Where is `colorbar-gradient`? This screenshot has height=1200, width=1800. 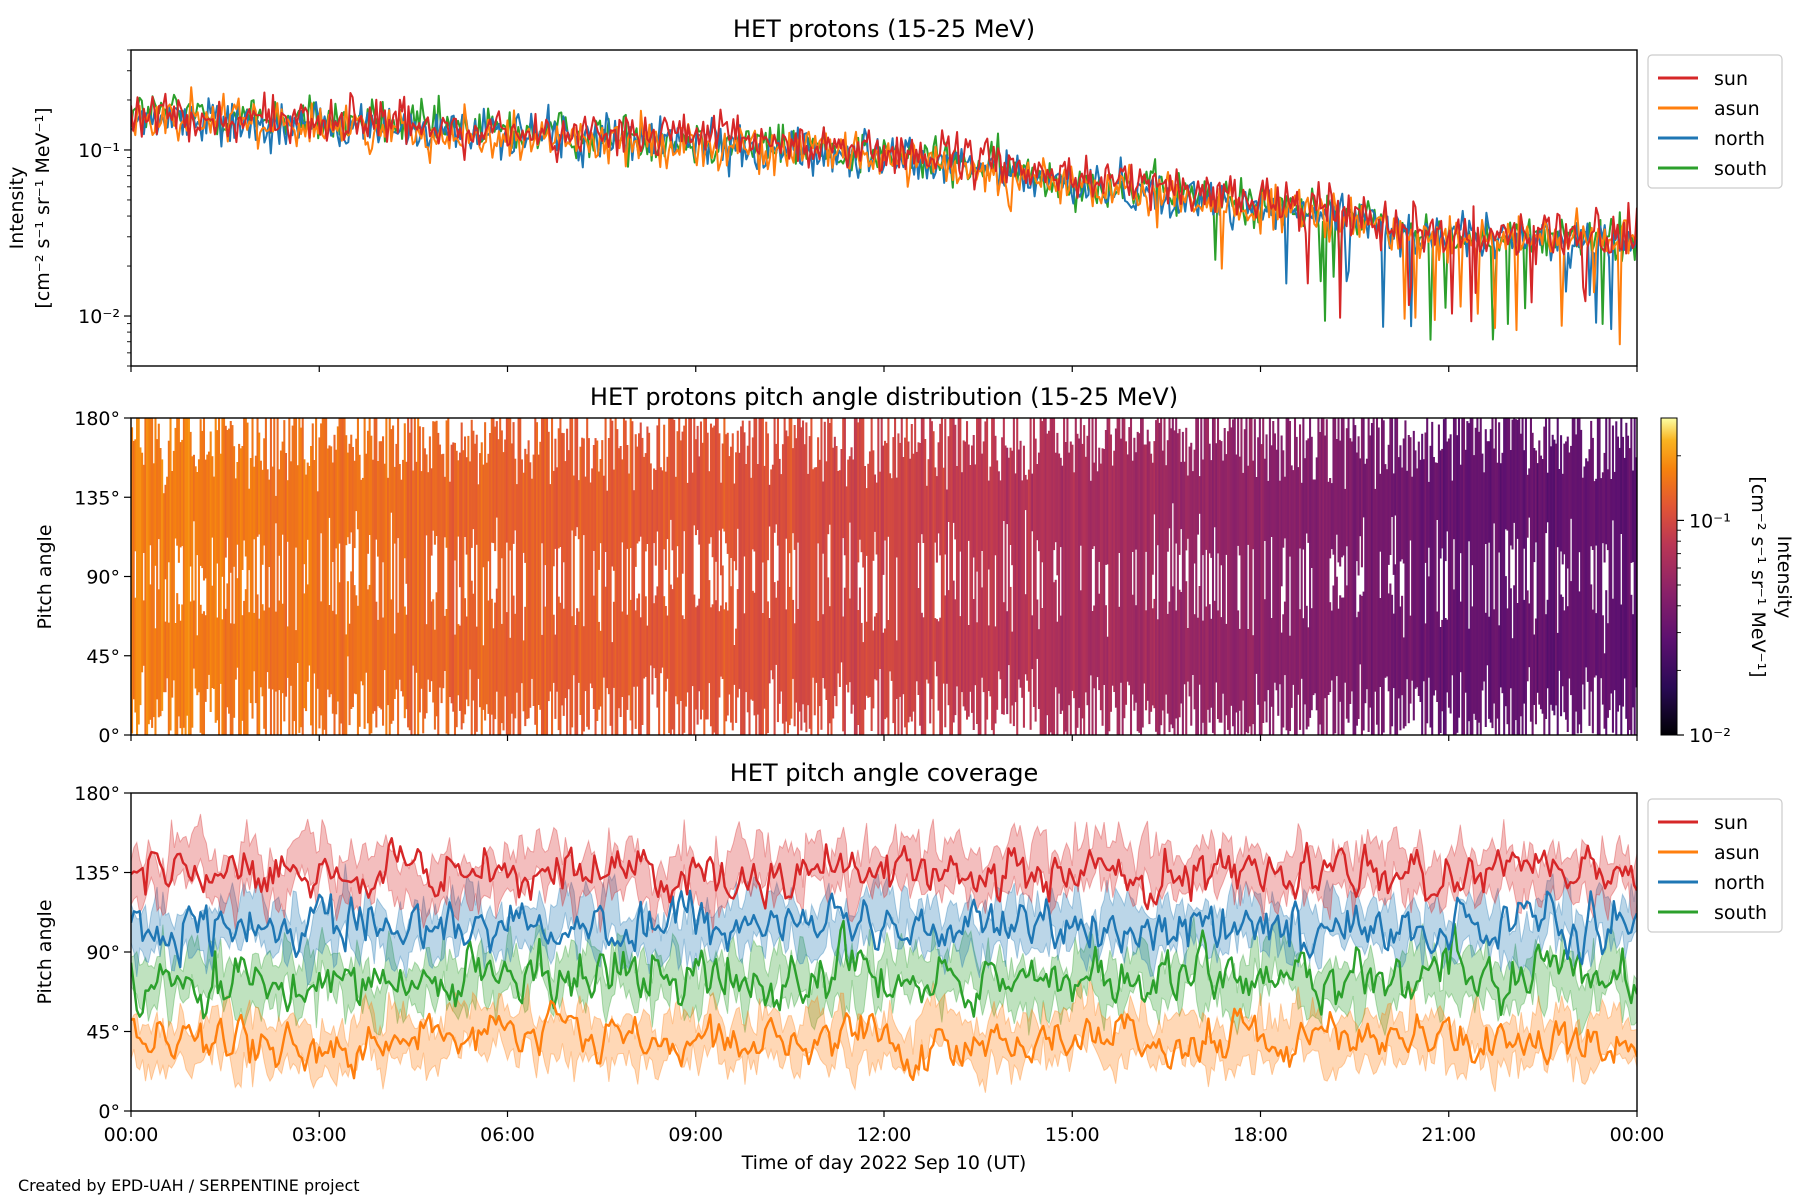
colorbar-gradient is located at coordinates (1669, 576).